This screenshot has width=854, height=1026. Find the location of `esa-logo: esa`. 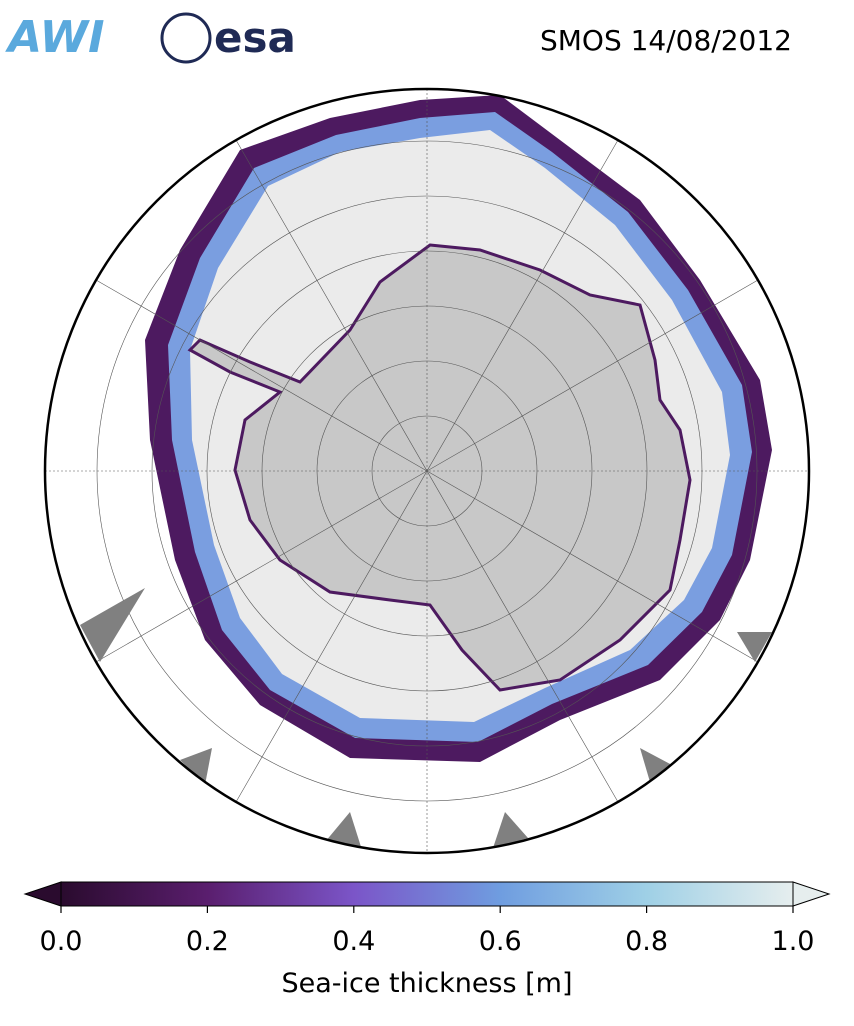

esa-logo: esa is located at coordinates (255, 37).